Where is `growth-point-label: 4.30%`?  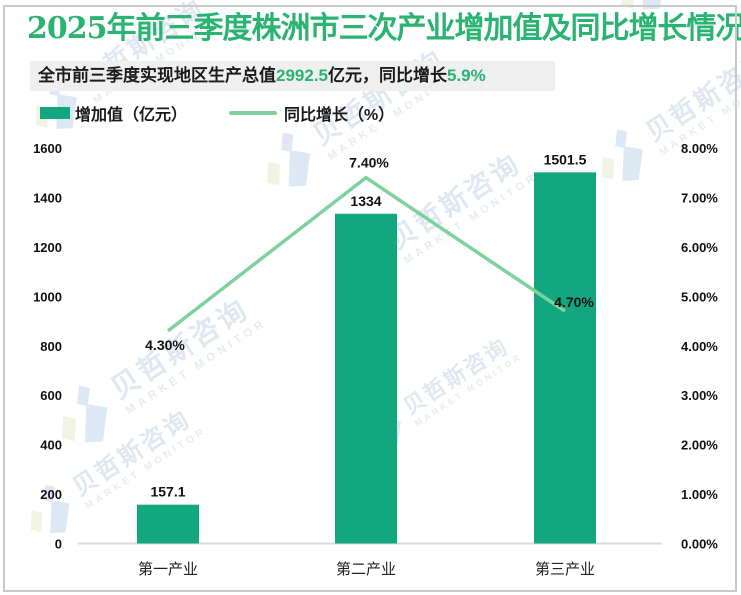
growth-point-label: 4.30% is located at coordinates (165, 345).